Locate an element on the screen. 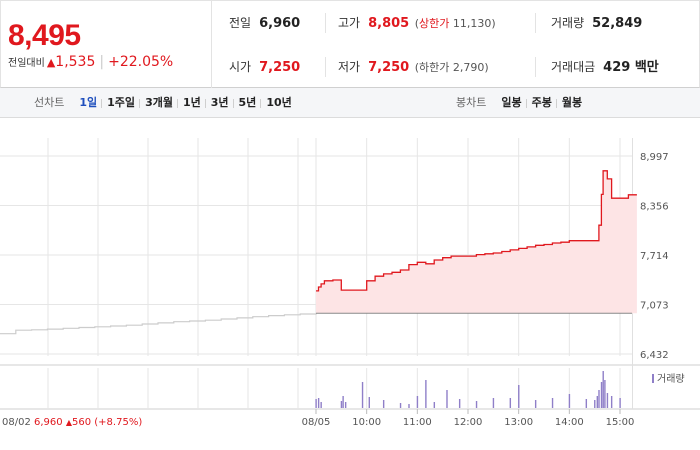  low-value: 7,250 is located at coordinates (389, 67).